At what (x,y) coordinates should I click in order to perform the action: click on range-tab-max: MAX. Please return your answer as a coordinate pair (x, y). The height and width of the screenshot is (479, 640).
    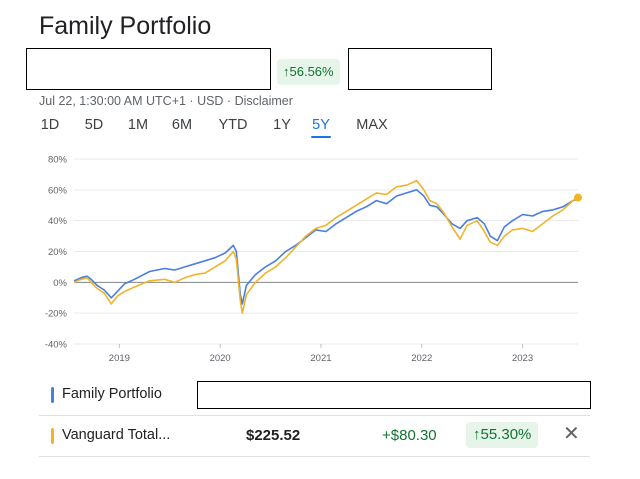
    Looking at the image, I should click on (372, 125).